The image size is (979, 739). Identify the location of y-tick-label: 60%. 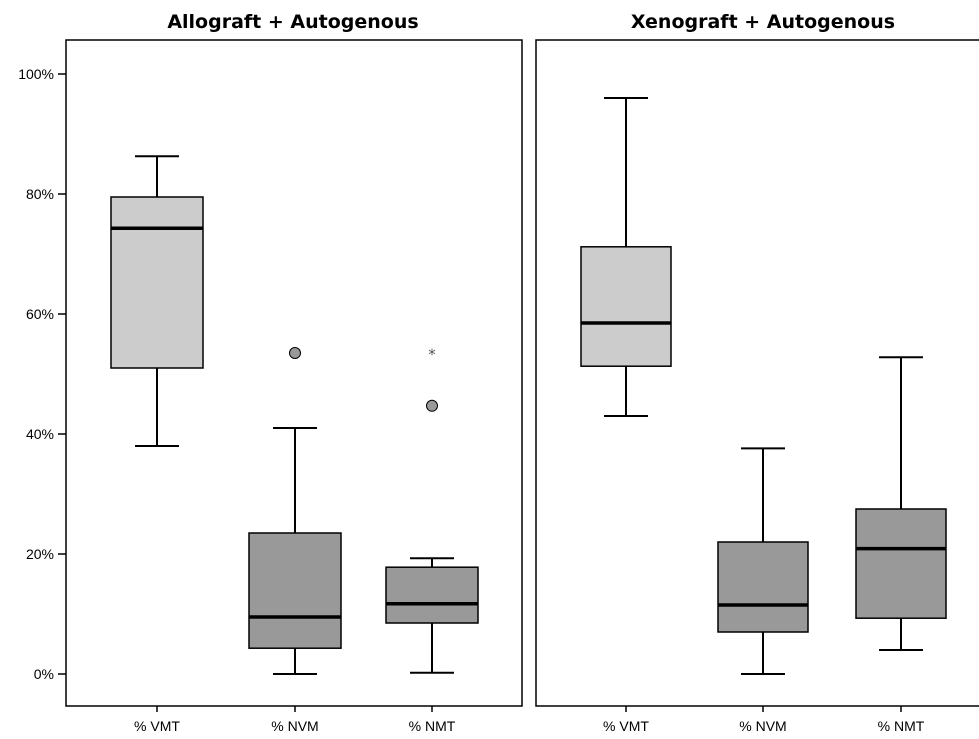
(40, 314).